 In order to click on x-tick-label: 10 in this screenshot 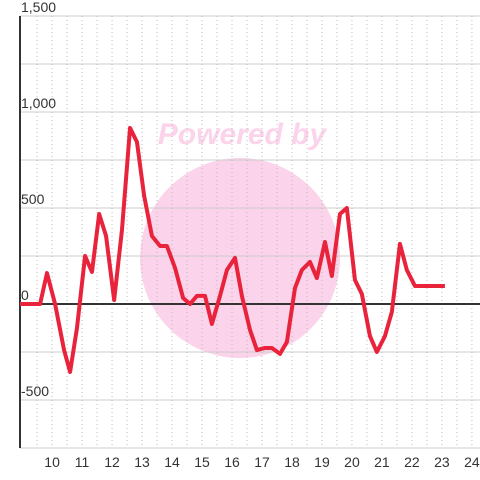, I will do `click(52, 462)`.